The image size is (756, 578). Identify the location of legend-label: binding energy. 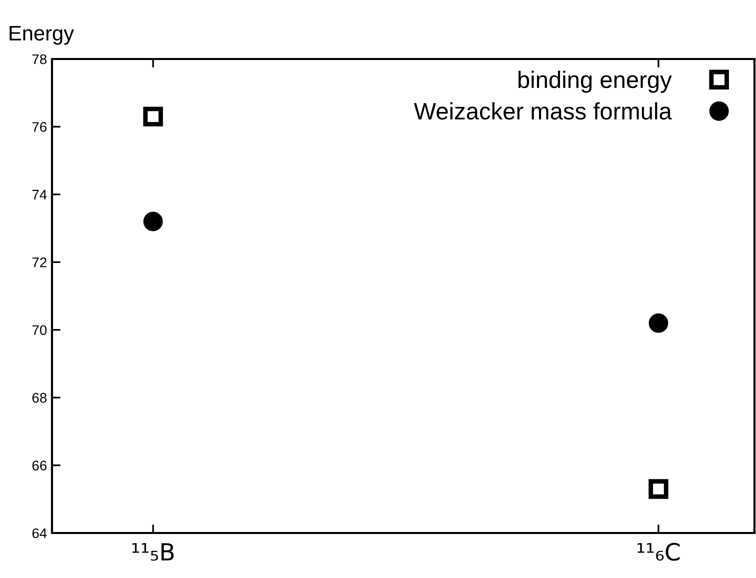
(595, 81).